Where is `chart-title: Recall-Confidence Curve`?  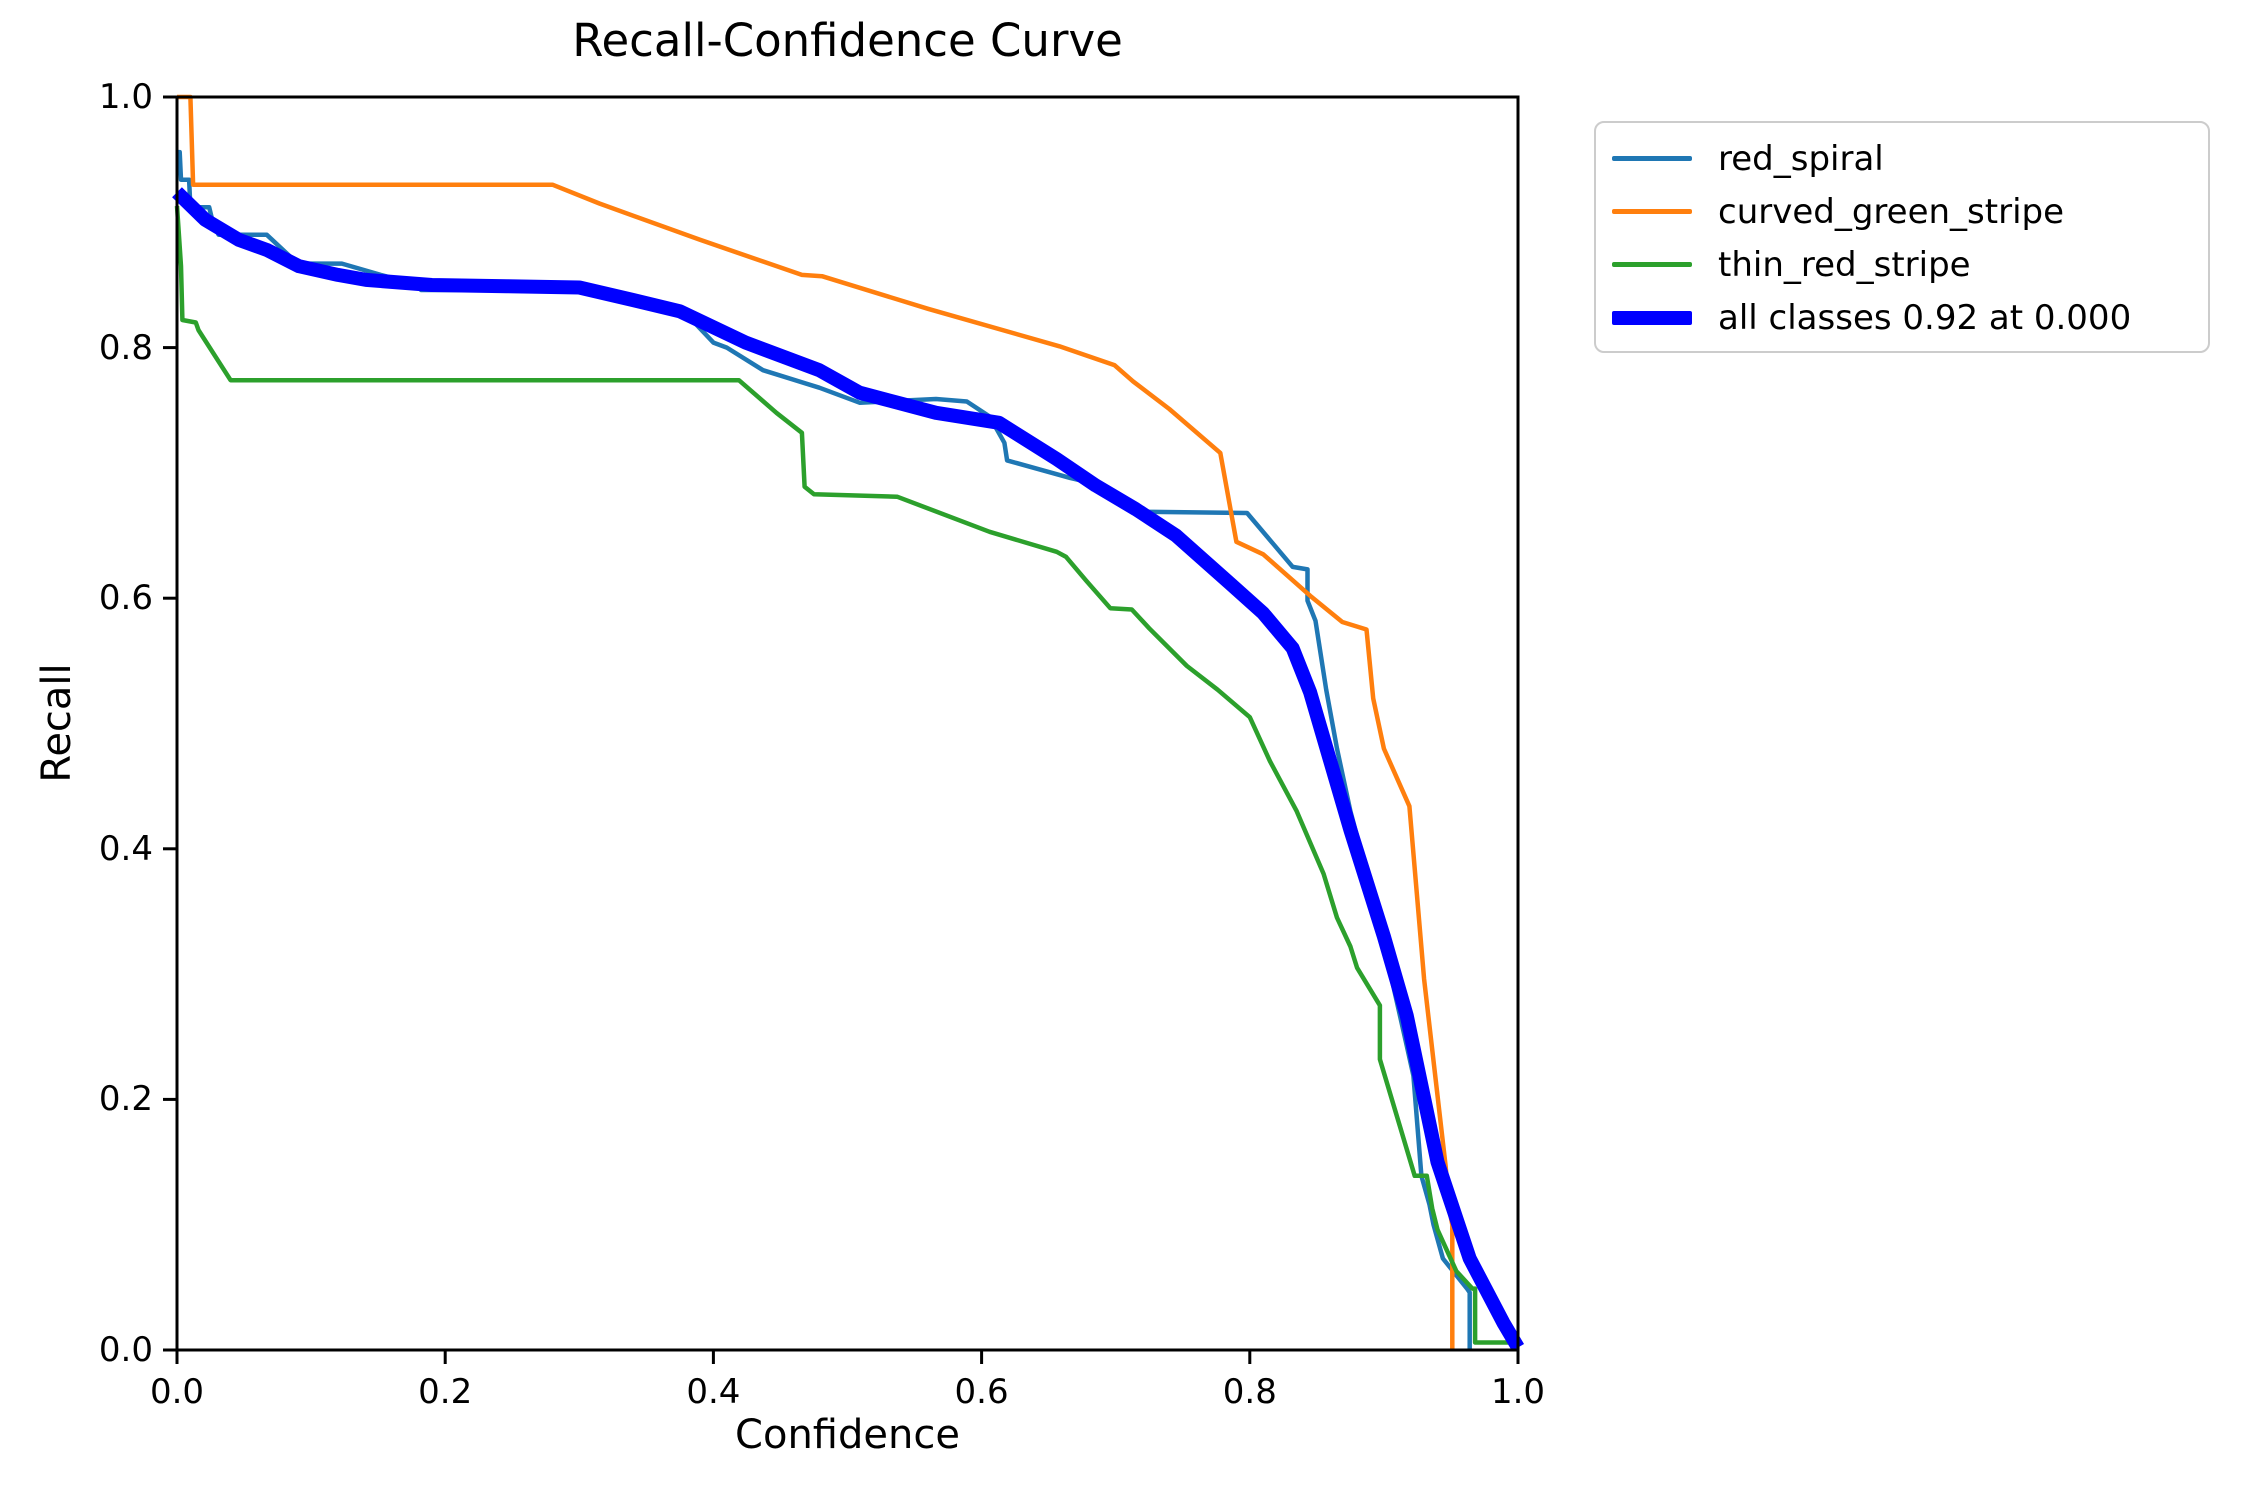 chart-title: Recall-Confidence Curve is located at coordinates (847, 40).